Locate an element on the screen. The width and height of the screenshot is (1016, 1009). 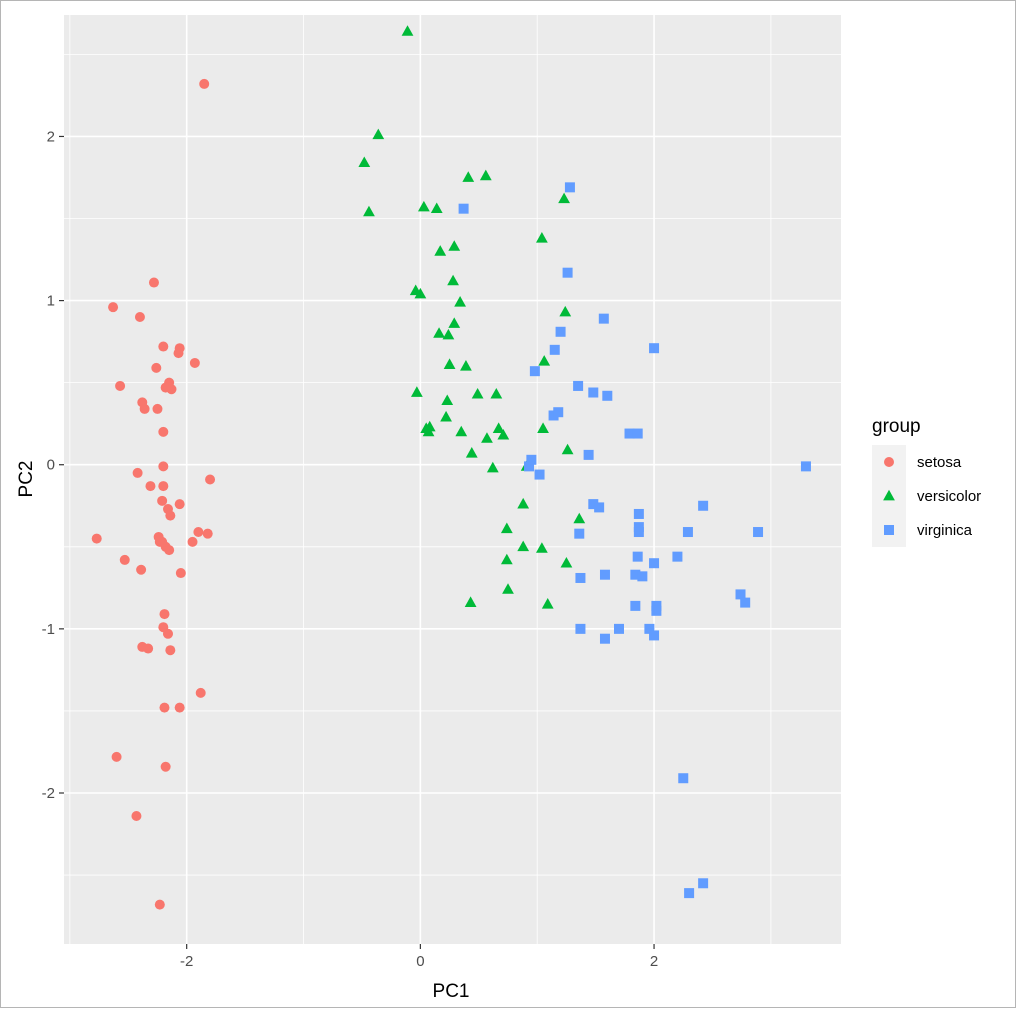
legend-label: versicolor is located at coordinates (949, 496).